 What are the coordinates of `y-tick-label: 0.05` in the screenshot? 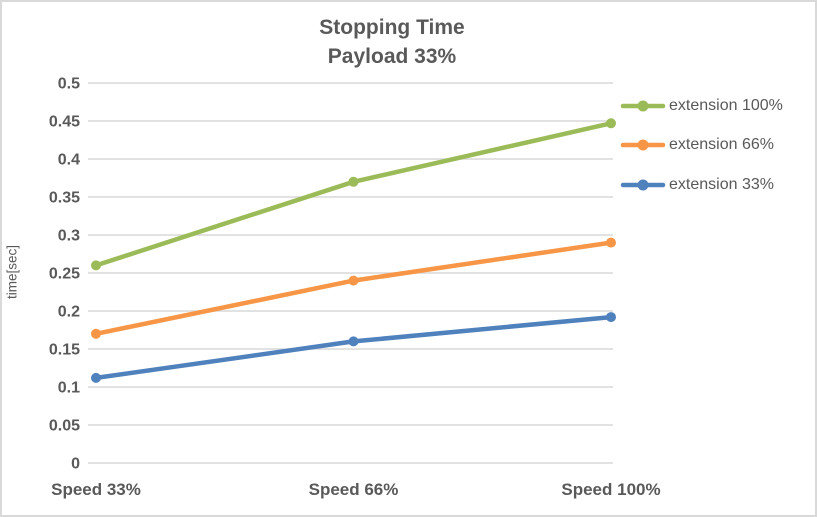 It's located at (64, 426).